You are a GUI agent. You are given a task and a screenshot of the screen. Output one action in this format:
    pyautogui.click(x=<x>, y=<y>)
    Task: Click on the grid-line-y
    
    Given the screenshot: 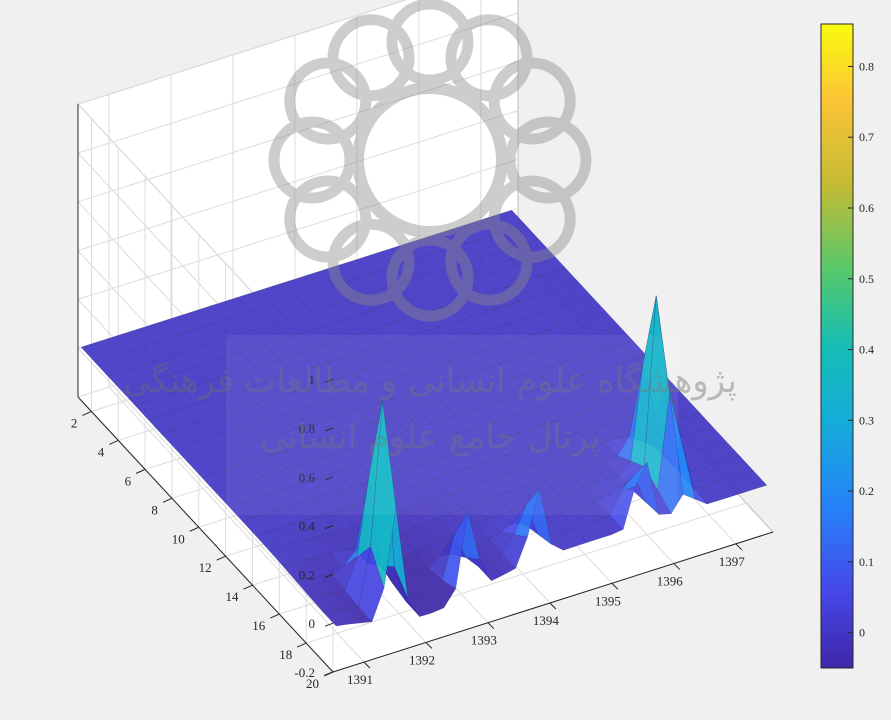 What is the action you would take?
    pyautogui.click(x=526, y=573)
    